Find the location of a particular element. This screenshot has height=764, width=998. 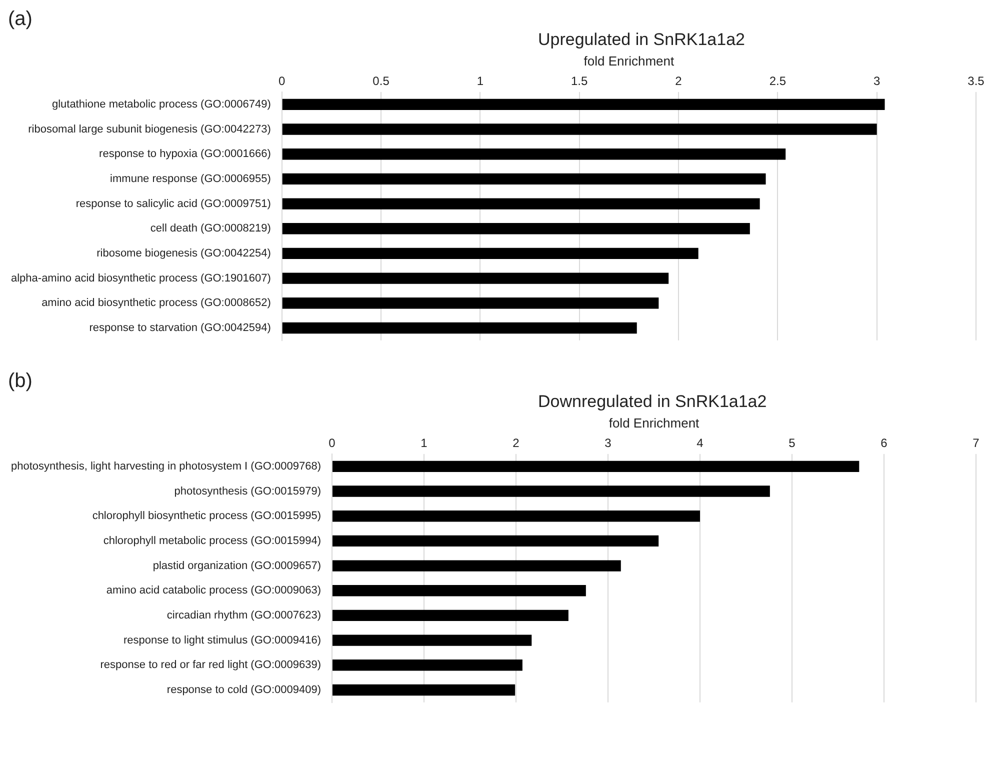

x-tick-label: 4 is located at coordinates (700, 443).